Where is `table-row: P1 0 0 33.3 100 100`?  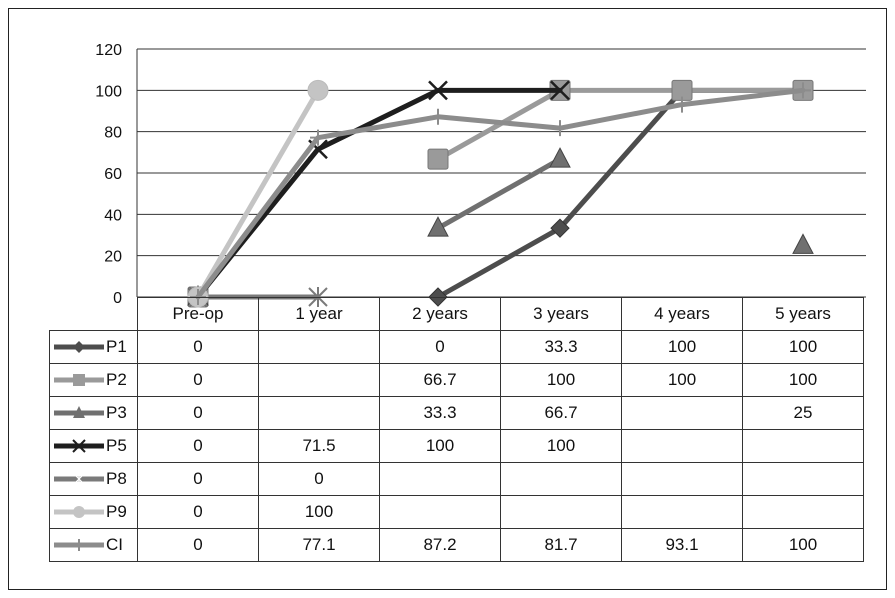 table-row: P1 0 0 33.3 100 100 is located at coordinates (456, 347).